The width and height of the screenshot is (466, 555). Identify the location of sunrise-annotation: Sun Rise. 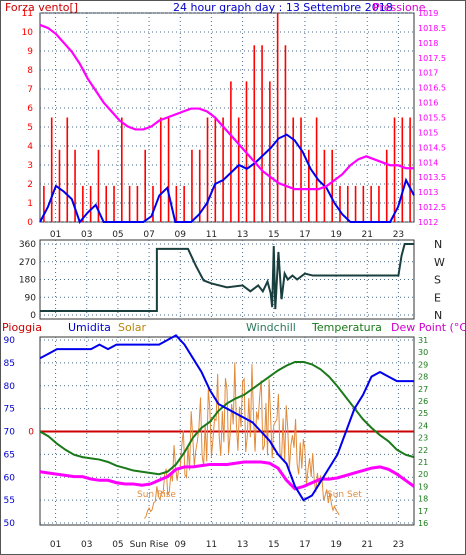
(156, 495).